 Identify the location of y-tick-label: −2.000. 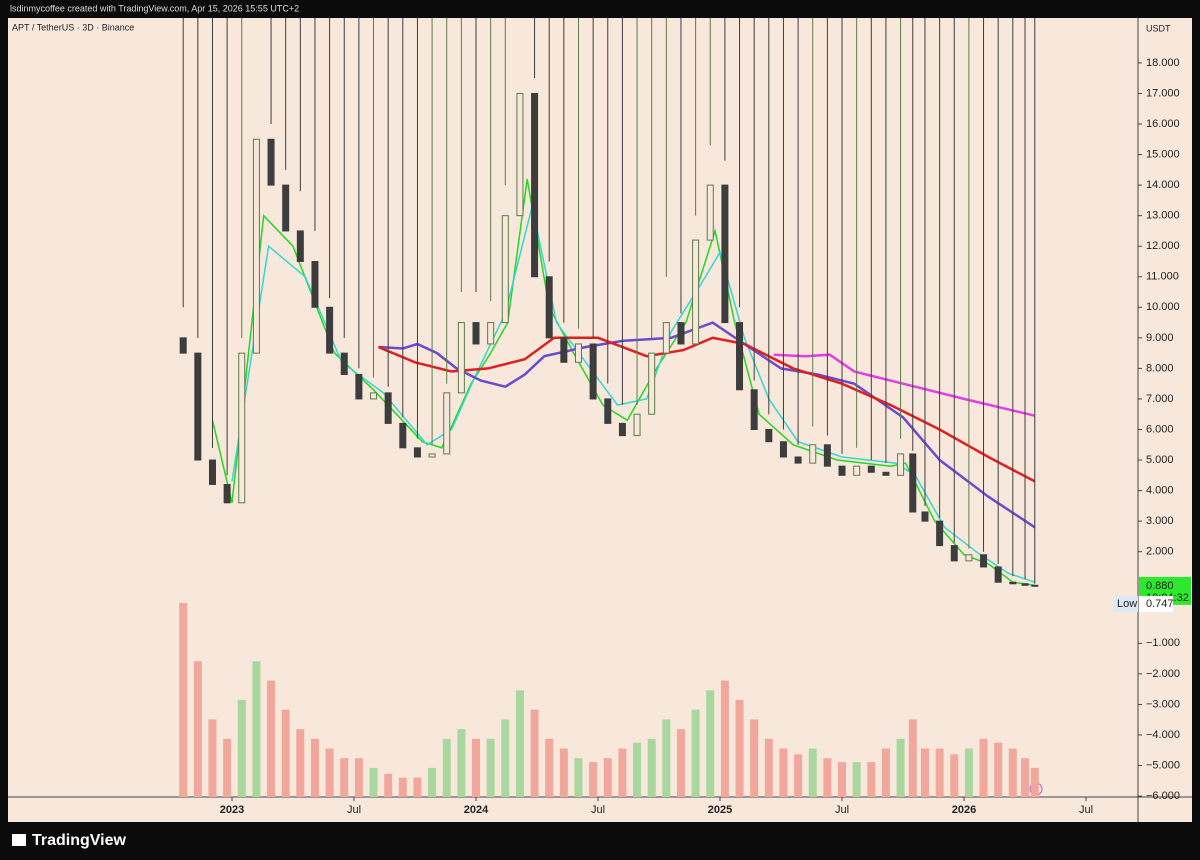
(1163, 674).